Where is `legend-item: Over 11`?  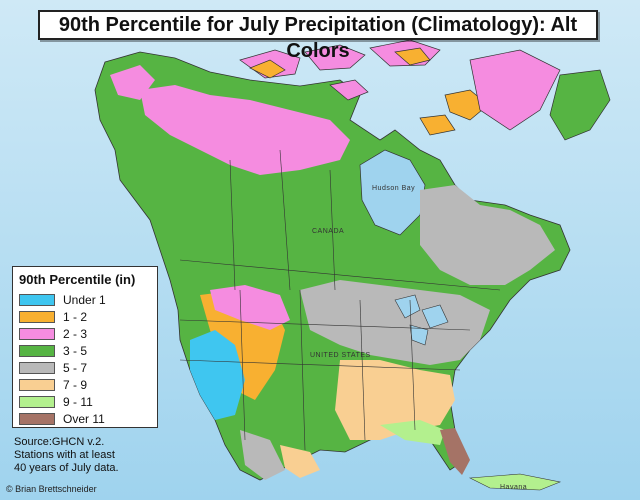 legend-item: Over 11 is located at coordinates (85, 418).